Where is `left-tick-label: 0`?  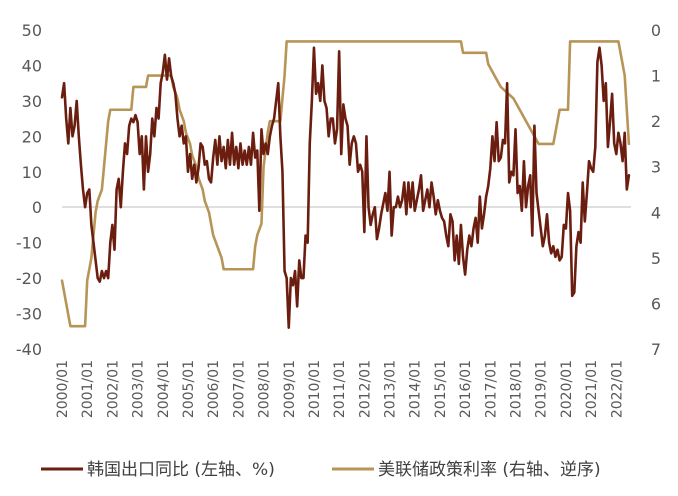
left-tick-label: 0 is located at coordinates (37, 207).